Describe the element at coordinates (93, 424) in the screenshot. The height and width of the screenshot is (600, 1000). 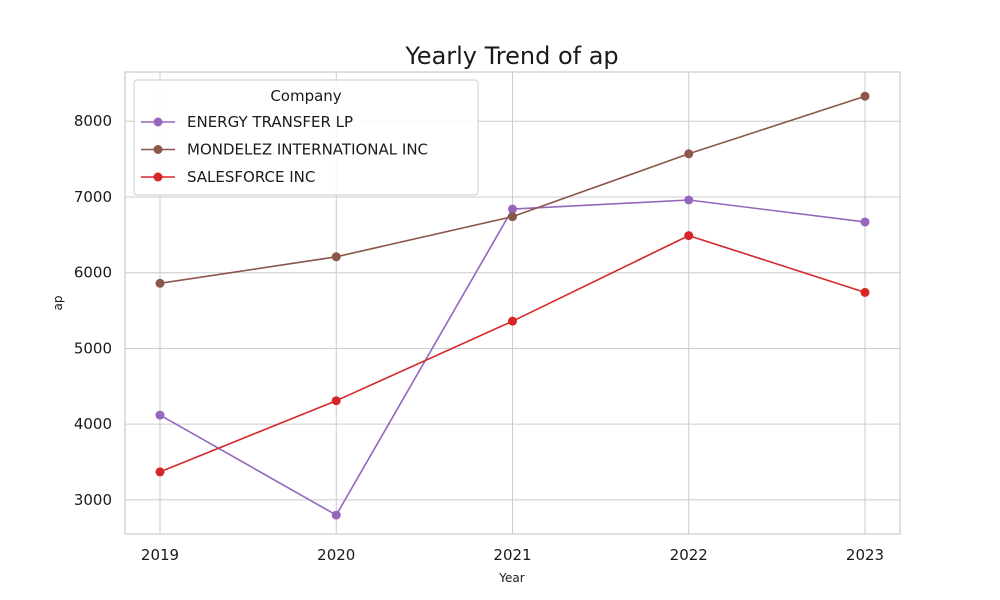
I see `y-tick-label: 4000` at that location.